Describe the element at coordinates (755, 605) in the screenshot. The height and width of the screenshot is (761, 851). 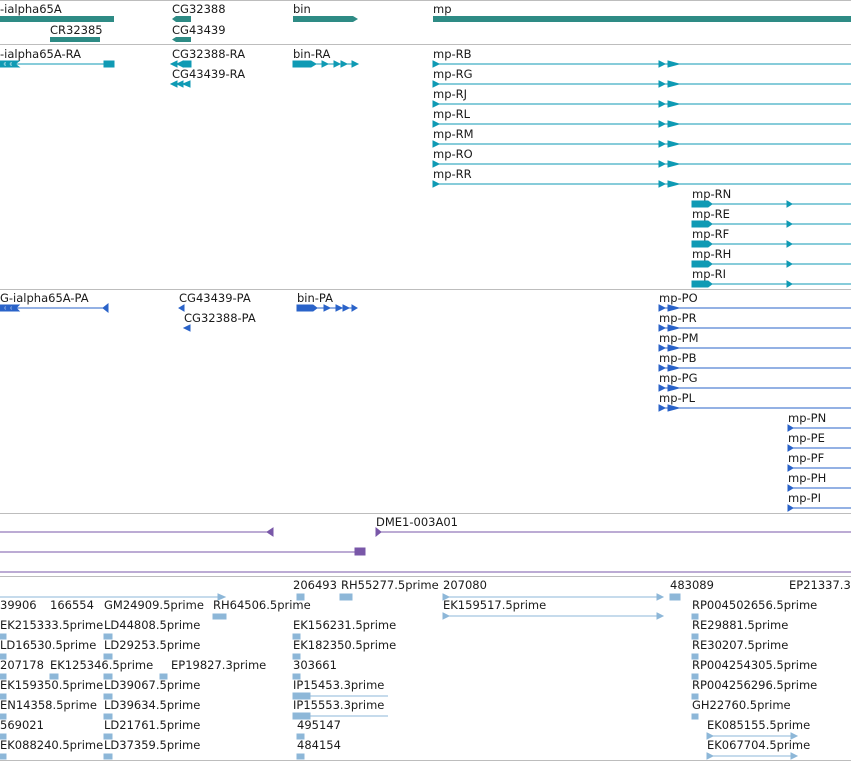
I see `est-label: RP004502656.5prime` at that location.